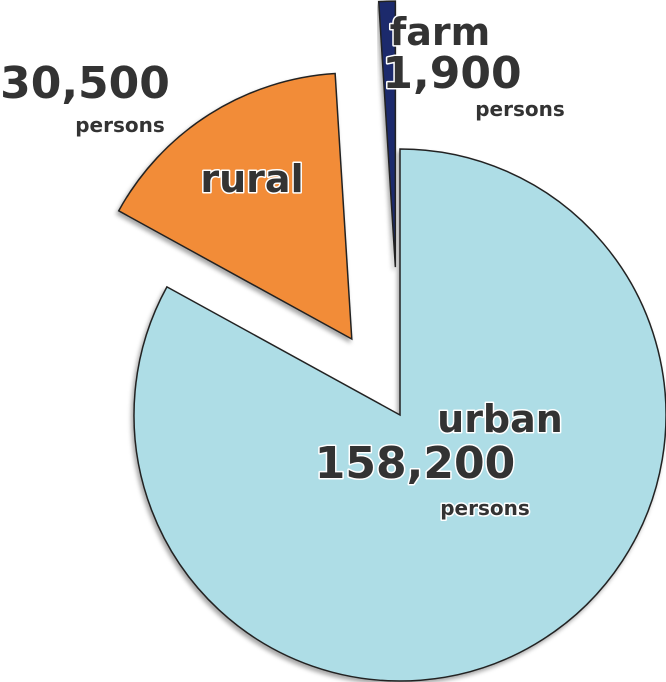 The height and width of the screenshot is (682, 666). What do you see at coordinates (440, 32) in the screenshot?
I see `slice-name: farm` at bounding box center [440, 32].